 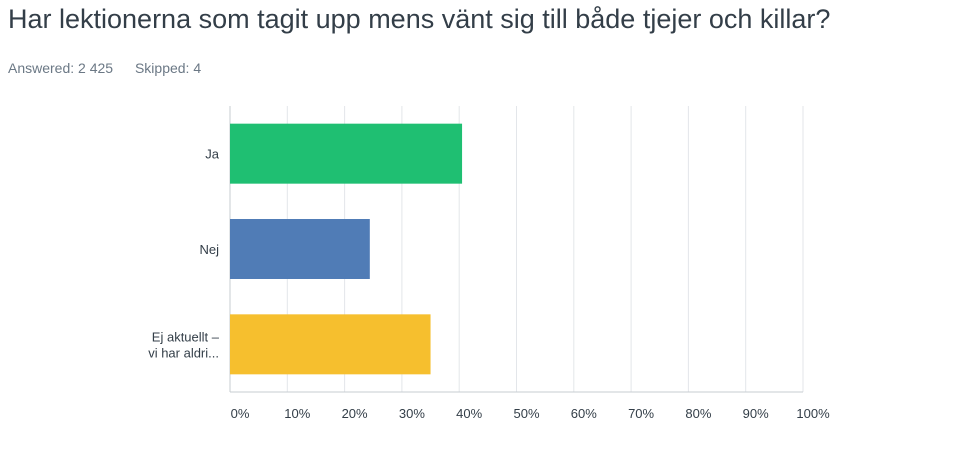 What do you see at coordinates (240, 413) in the screenshot?
I see `x-tick-label: 0%` at bounding box center [240, 413].